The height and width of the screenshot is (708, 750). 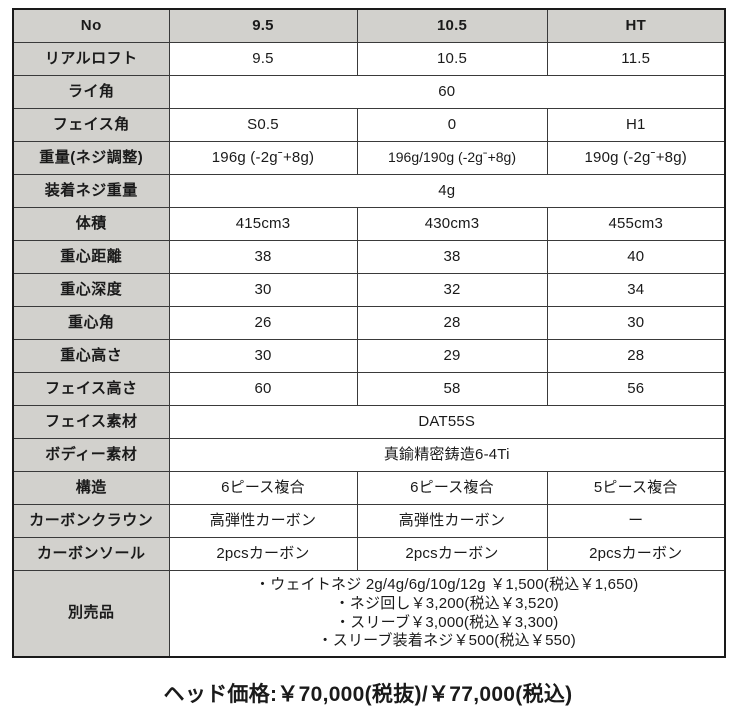 I want to click on table-row: フェイス角 S0.5 0 H1, so click(x=369, y=125).